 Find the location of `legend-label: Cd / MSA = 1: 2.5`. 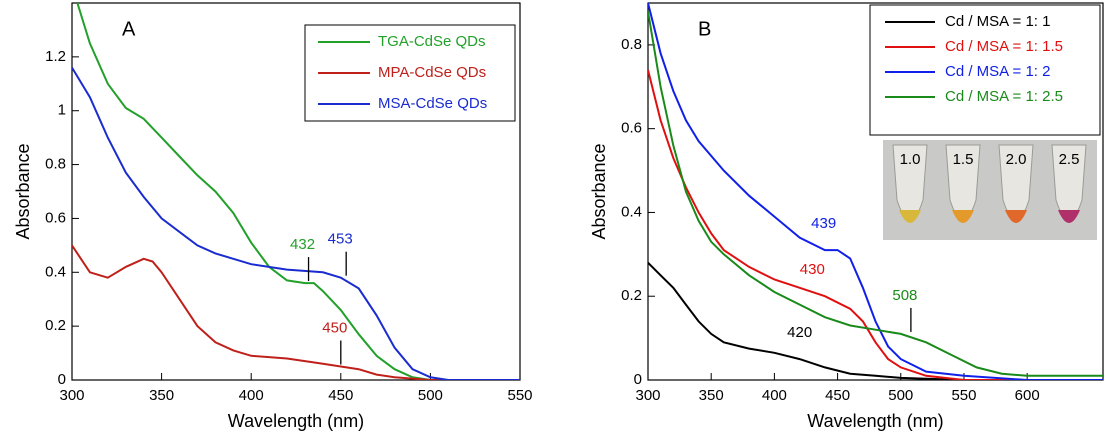

legend-label: Cd / MSA = 1: 2.5 is located at coordinates (1004, 96).